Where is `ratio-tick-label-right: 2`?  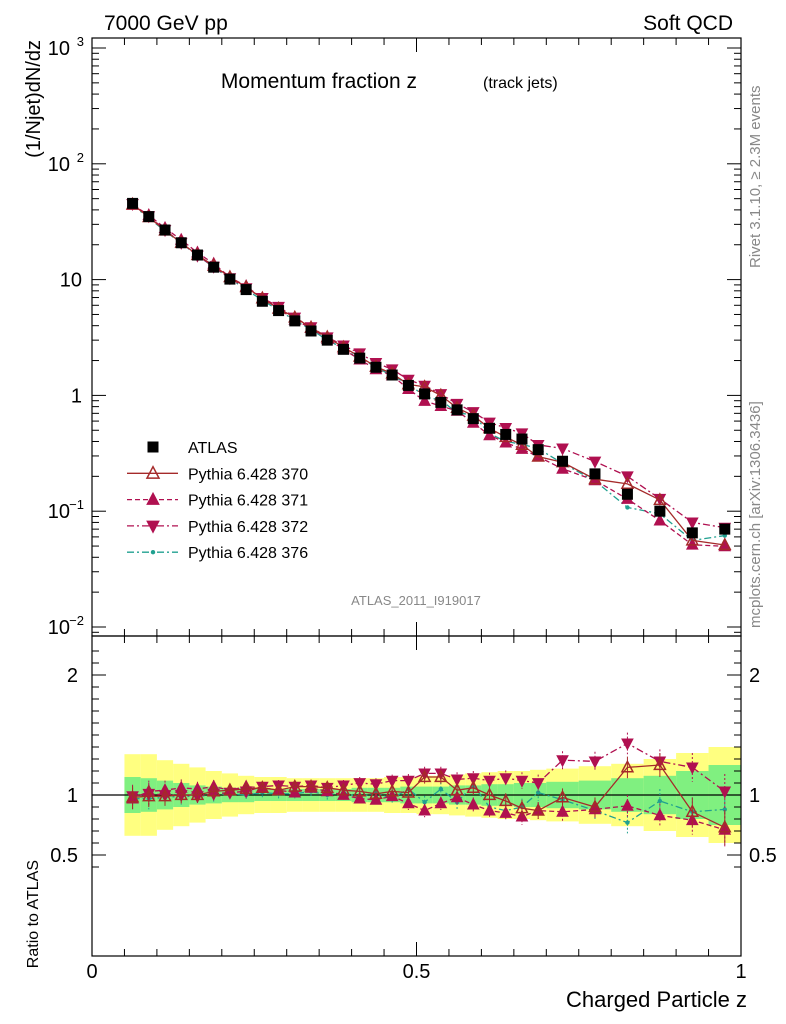 ratio-tick-label-right: 2 is located at coordinates (754, 676).